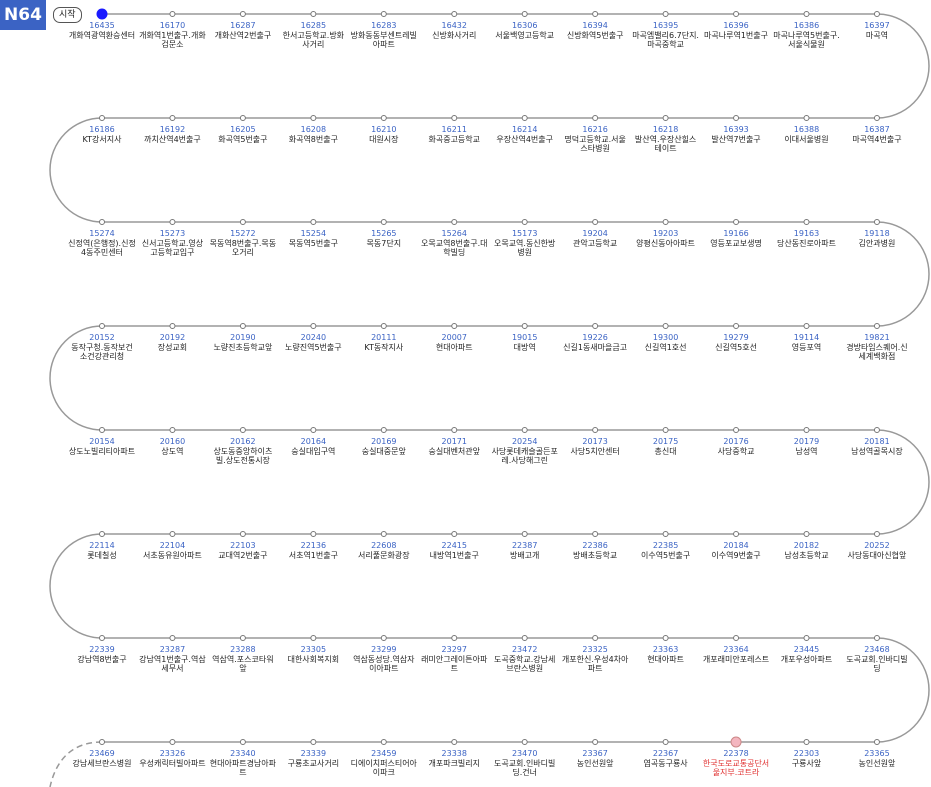 The height and width of the screenshot is (787, 931). Describe the element at coordinates (666, 238) in the screenshot. I see `stop: 19203 양평신동아아파트` at that location.